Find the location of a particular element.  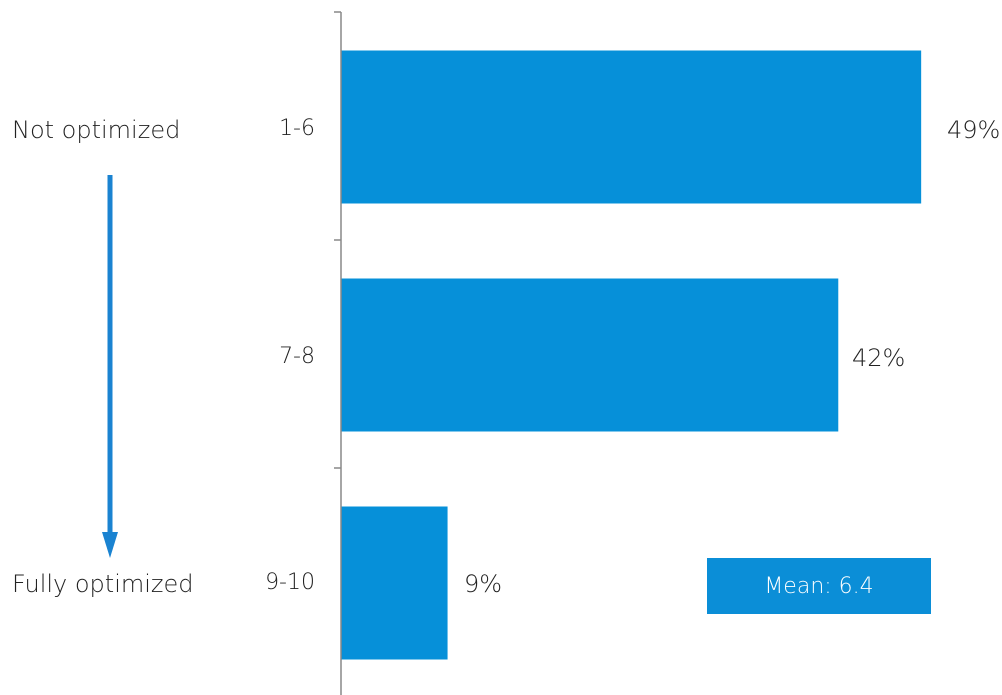

data-label: 49% is located at coordinates (974, 130).